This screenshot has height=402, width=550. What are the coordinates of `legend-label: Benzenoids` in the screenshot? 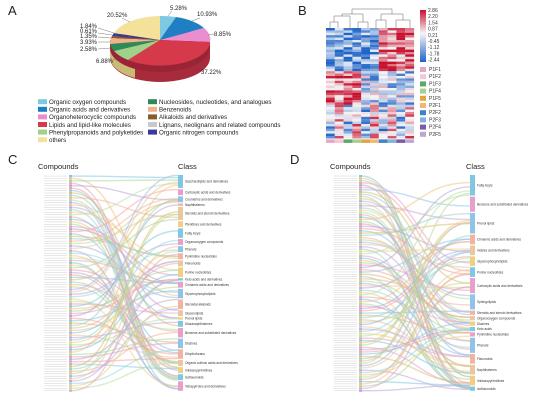 It's located at (175, 110).